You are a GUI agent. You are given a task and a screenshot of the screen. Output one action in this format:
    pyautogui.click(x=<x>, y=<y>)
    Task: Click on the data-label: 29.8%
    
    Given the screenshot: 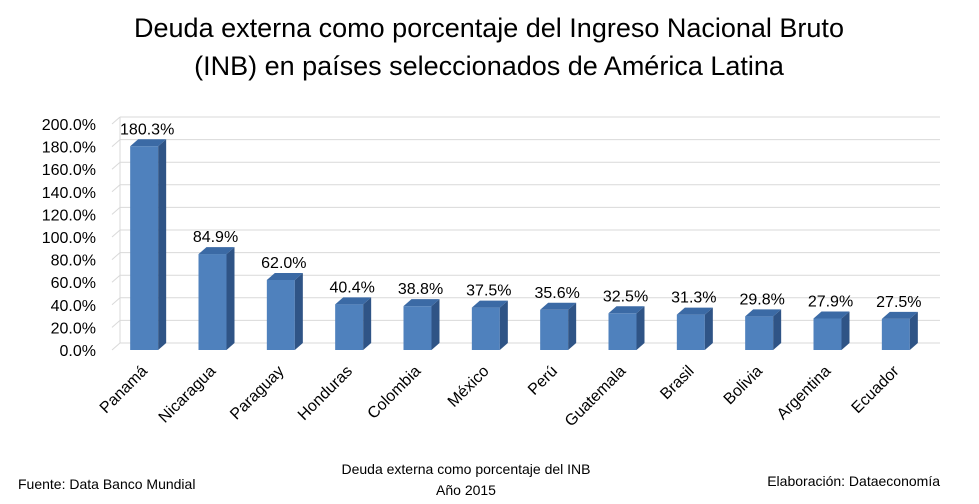 What is the action you would take?
    pyautogui.click(x=761, y=299)
    